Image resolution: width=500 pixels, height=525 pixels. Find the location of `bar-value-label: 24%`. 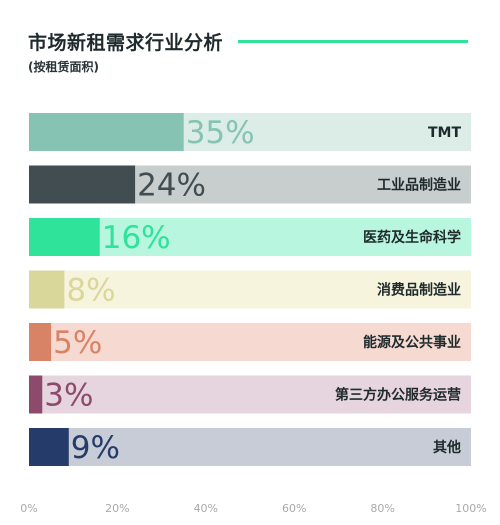

bar-value-label: 24% is located at coordinates (171, 186).